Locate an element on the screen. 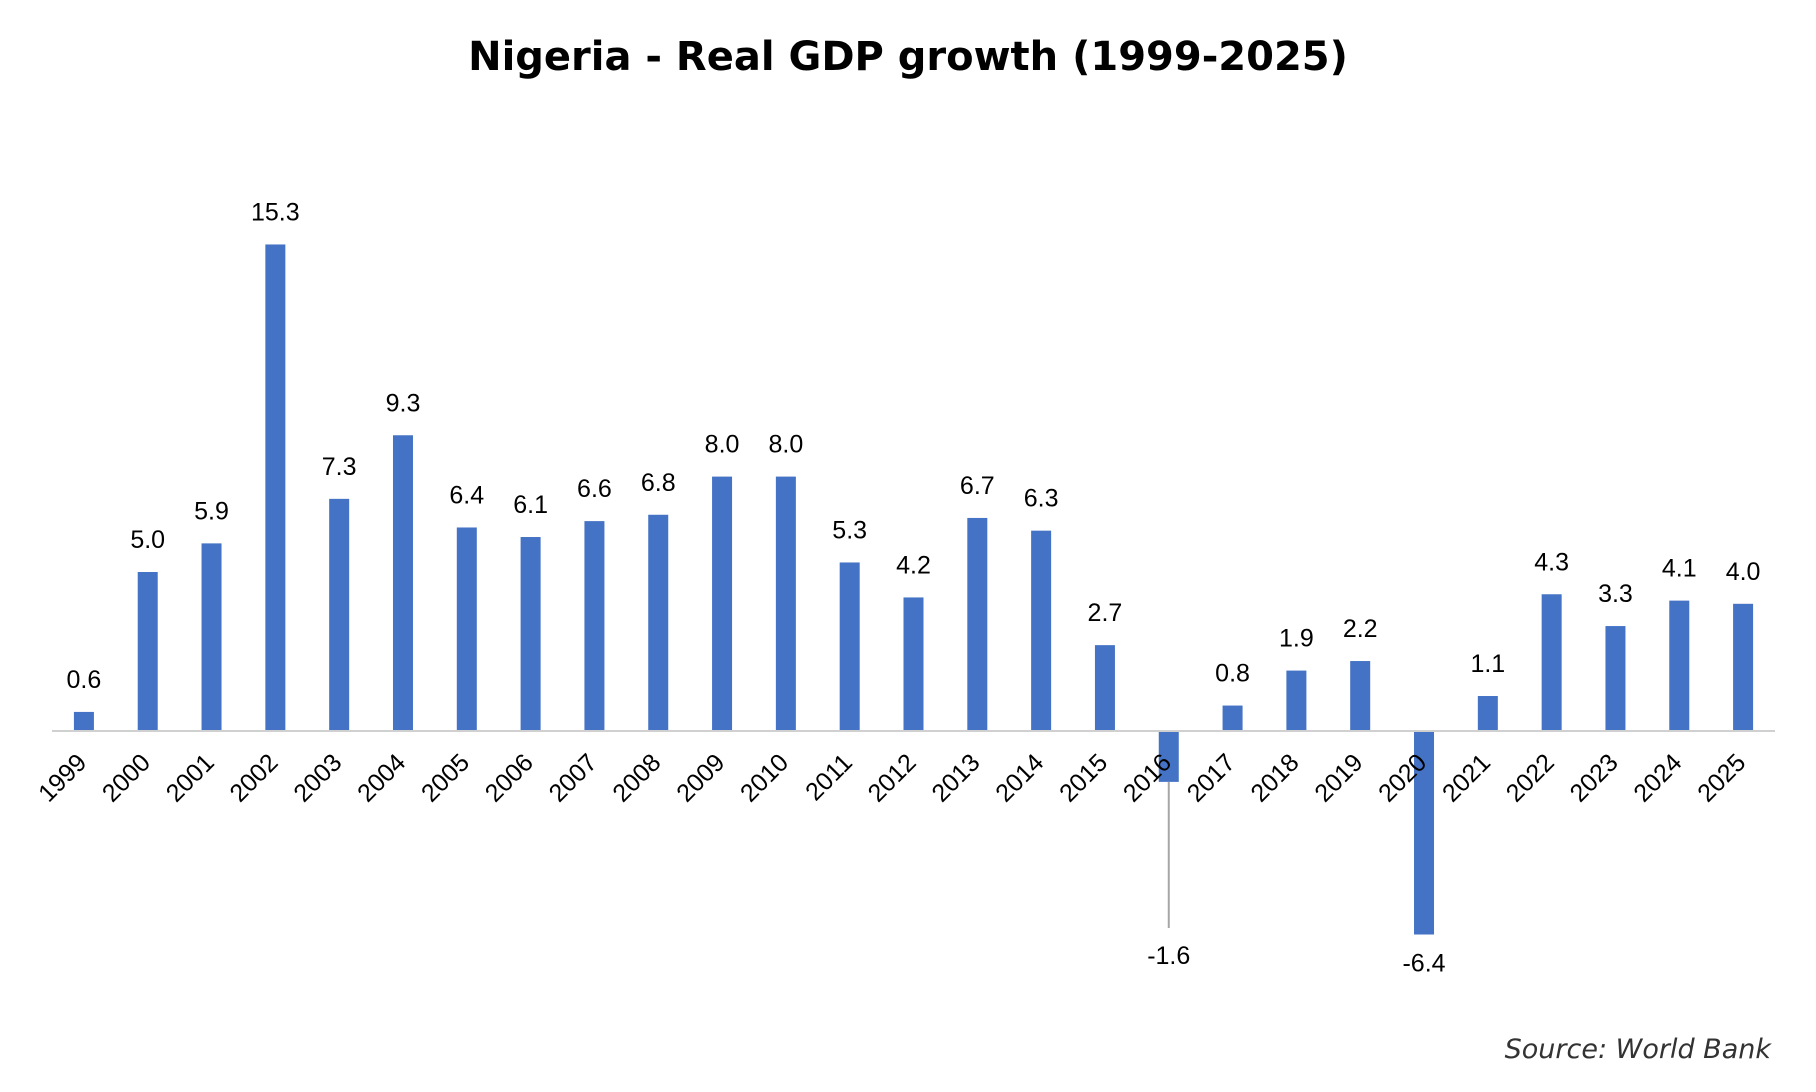  data-label-2017: 0.8 is located at coordinates (1232, 674).